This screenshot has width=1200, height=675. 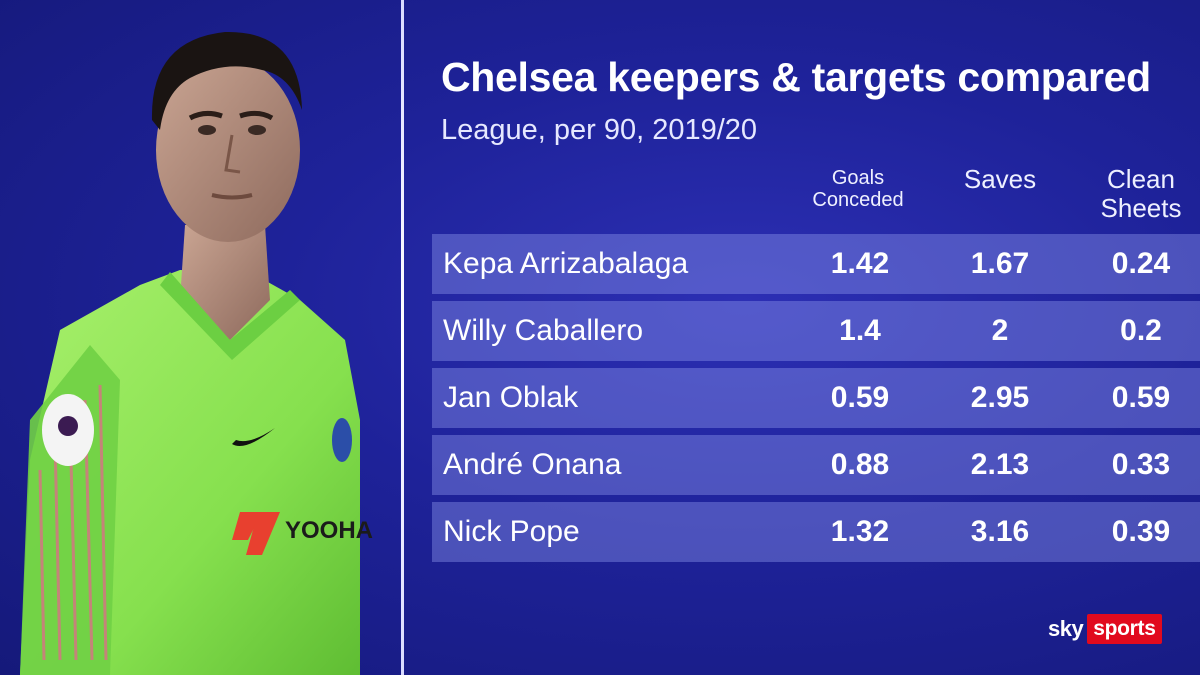 What do you see at coordinates (860, 397) in the screenshot?
I see `goals-conceded-value: 0.59` at bounding box center [860, 397].